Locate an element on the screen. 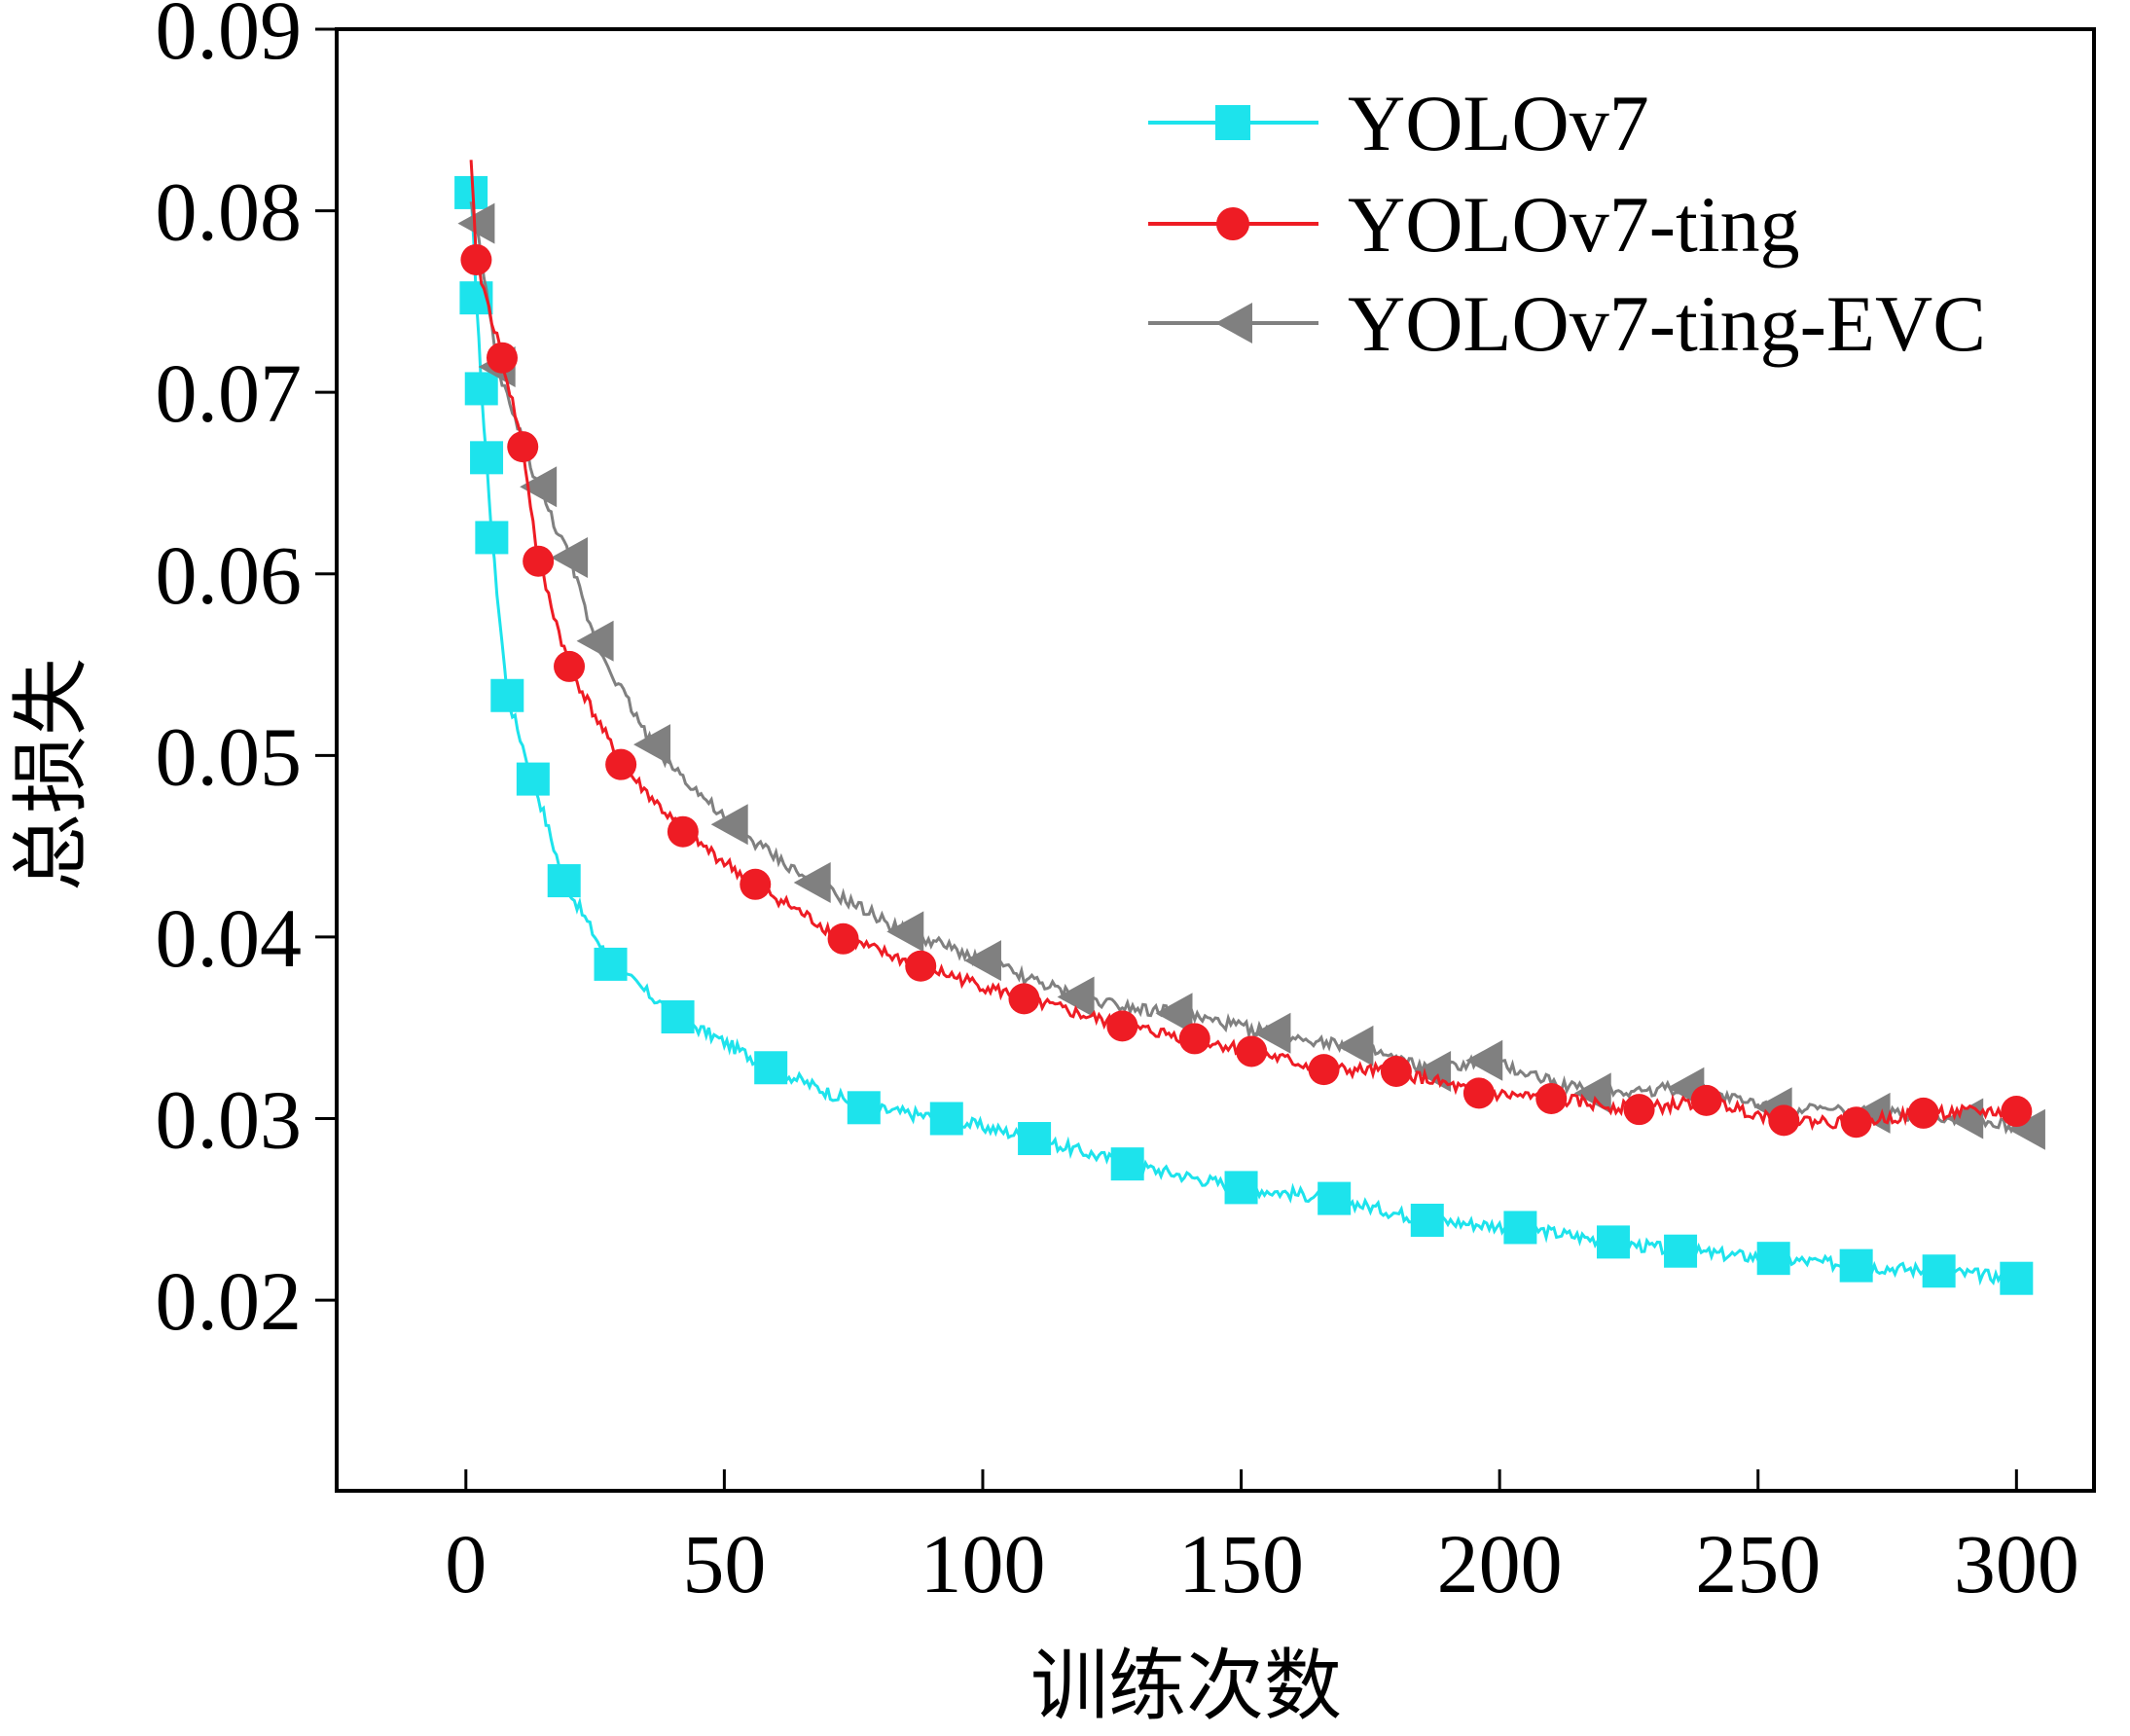  x-tick-label: 100 is located at coordinates (982, 1563).